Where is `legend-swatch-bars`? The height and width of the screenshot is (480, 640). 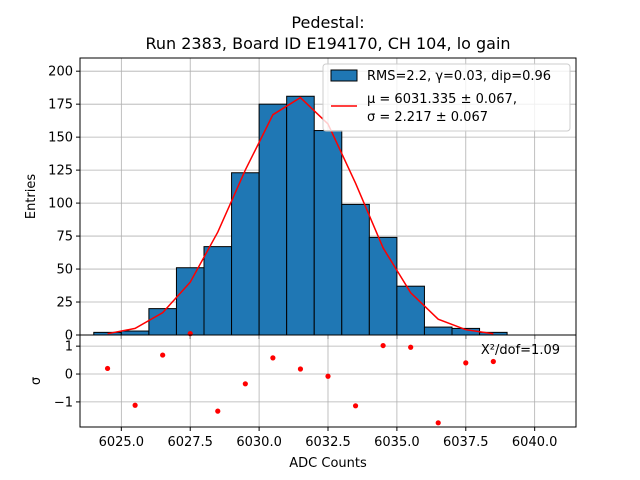
legend-swatch-bars is located at coordinates (344, 75).